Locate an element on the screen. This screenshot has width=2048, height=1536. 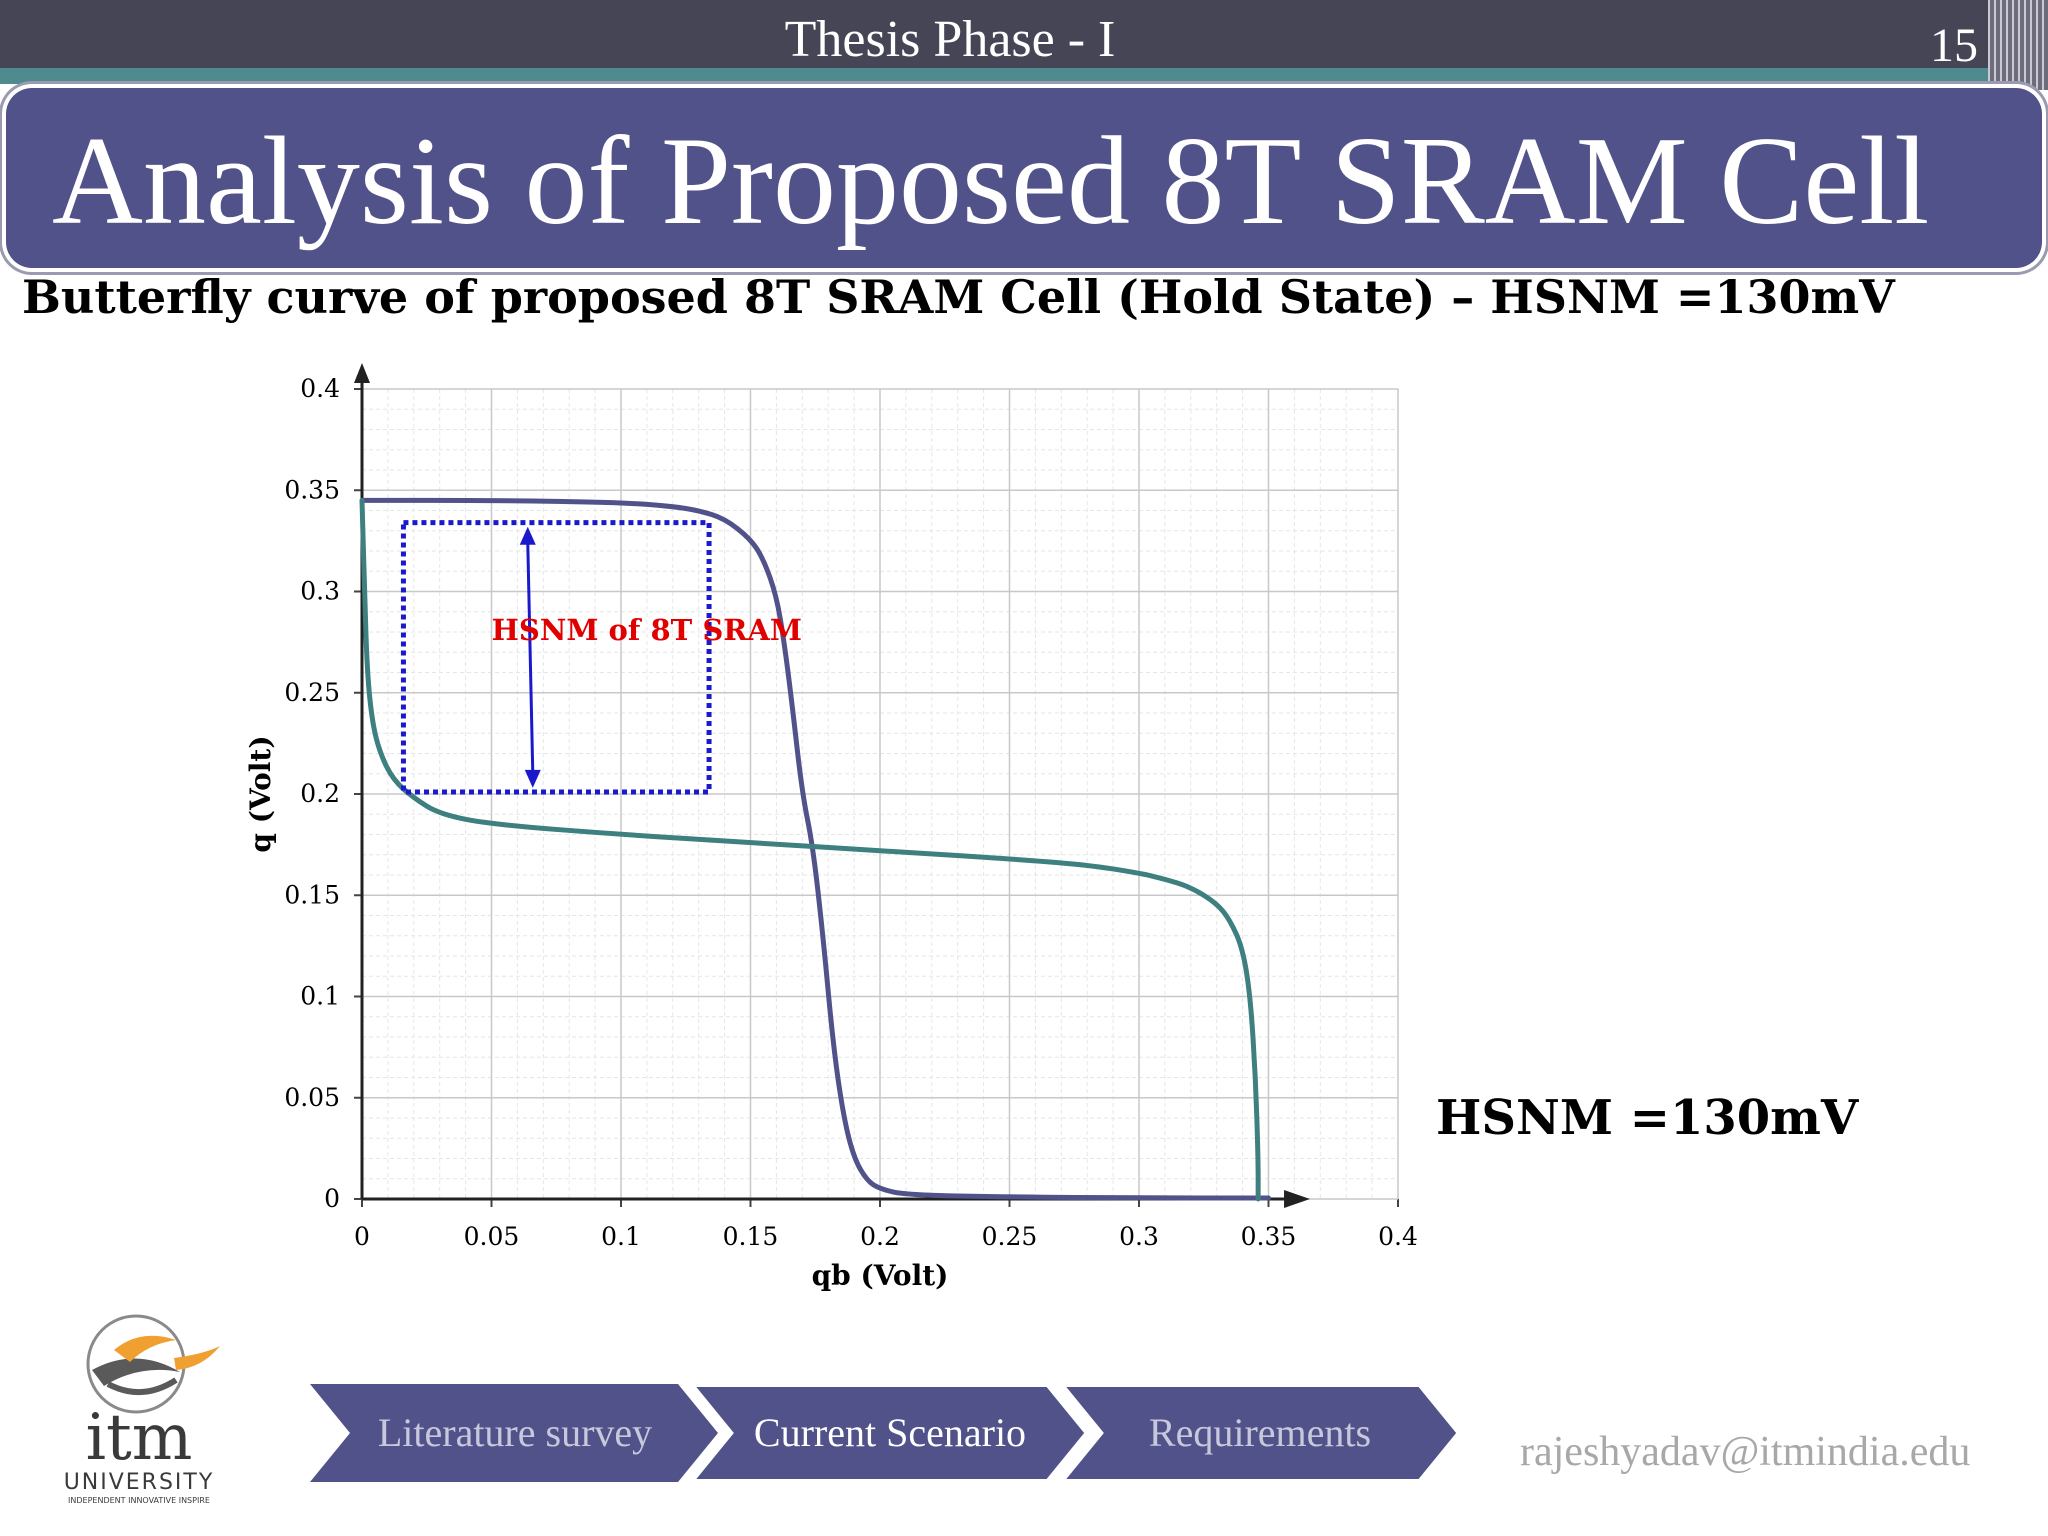
nav-chevrons is located at coordinates (887, 1433).